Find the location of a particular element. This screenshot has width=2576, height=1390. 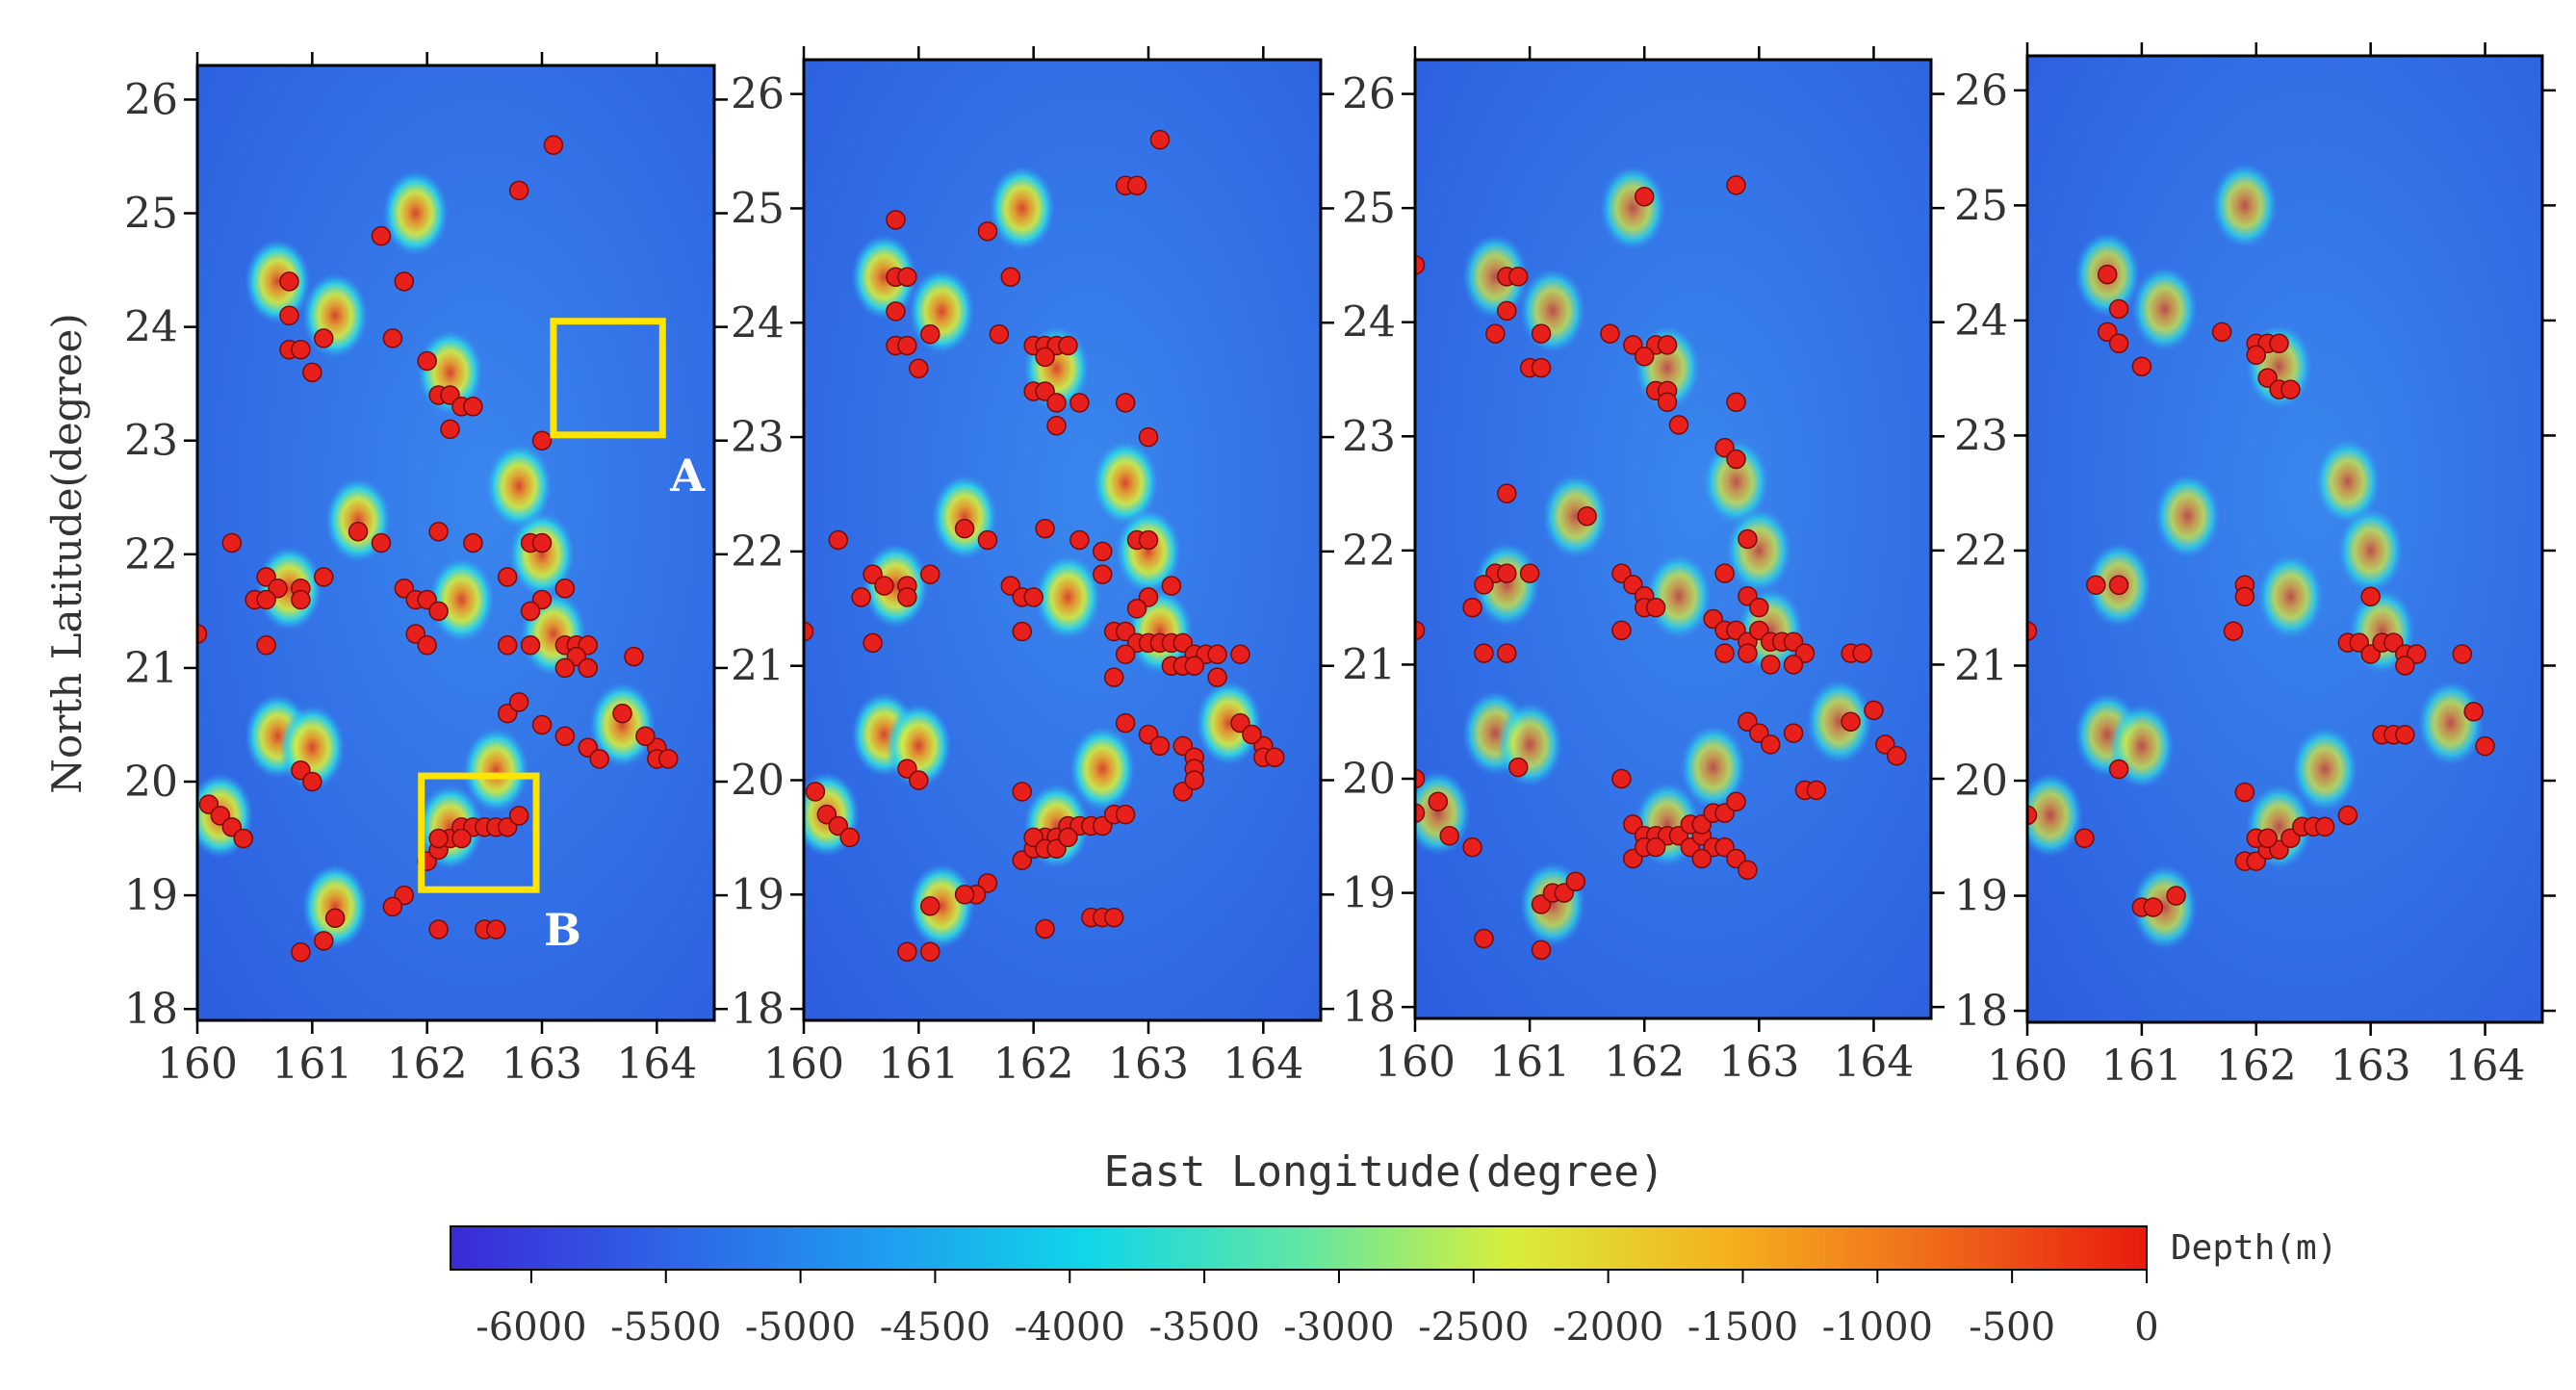

colorbar-tick-label: 0 is located at coordinates (2146, 1328).